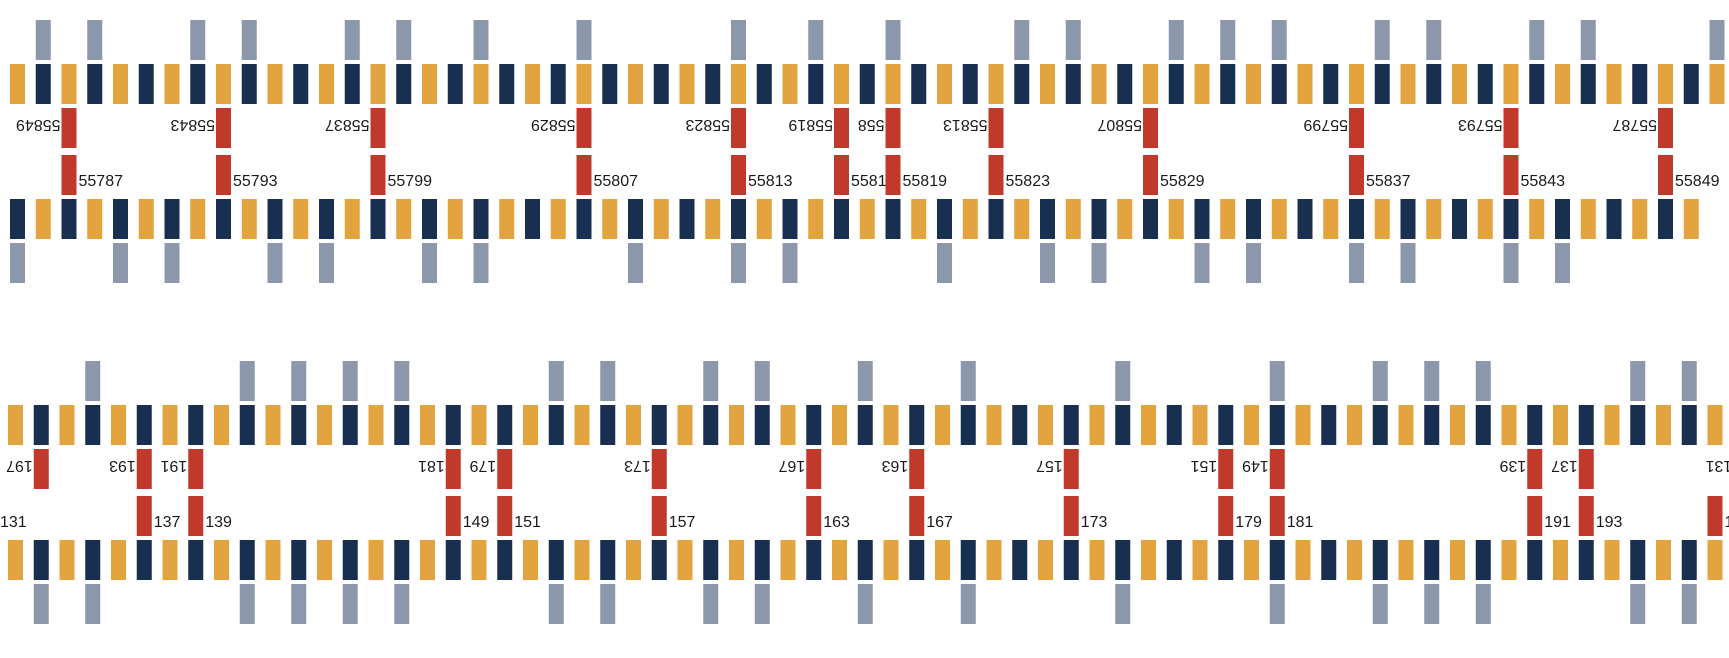  Describe the element at coordinates (637, 465) in the screenshot. I see `upper-red-label: 173` at that location.